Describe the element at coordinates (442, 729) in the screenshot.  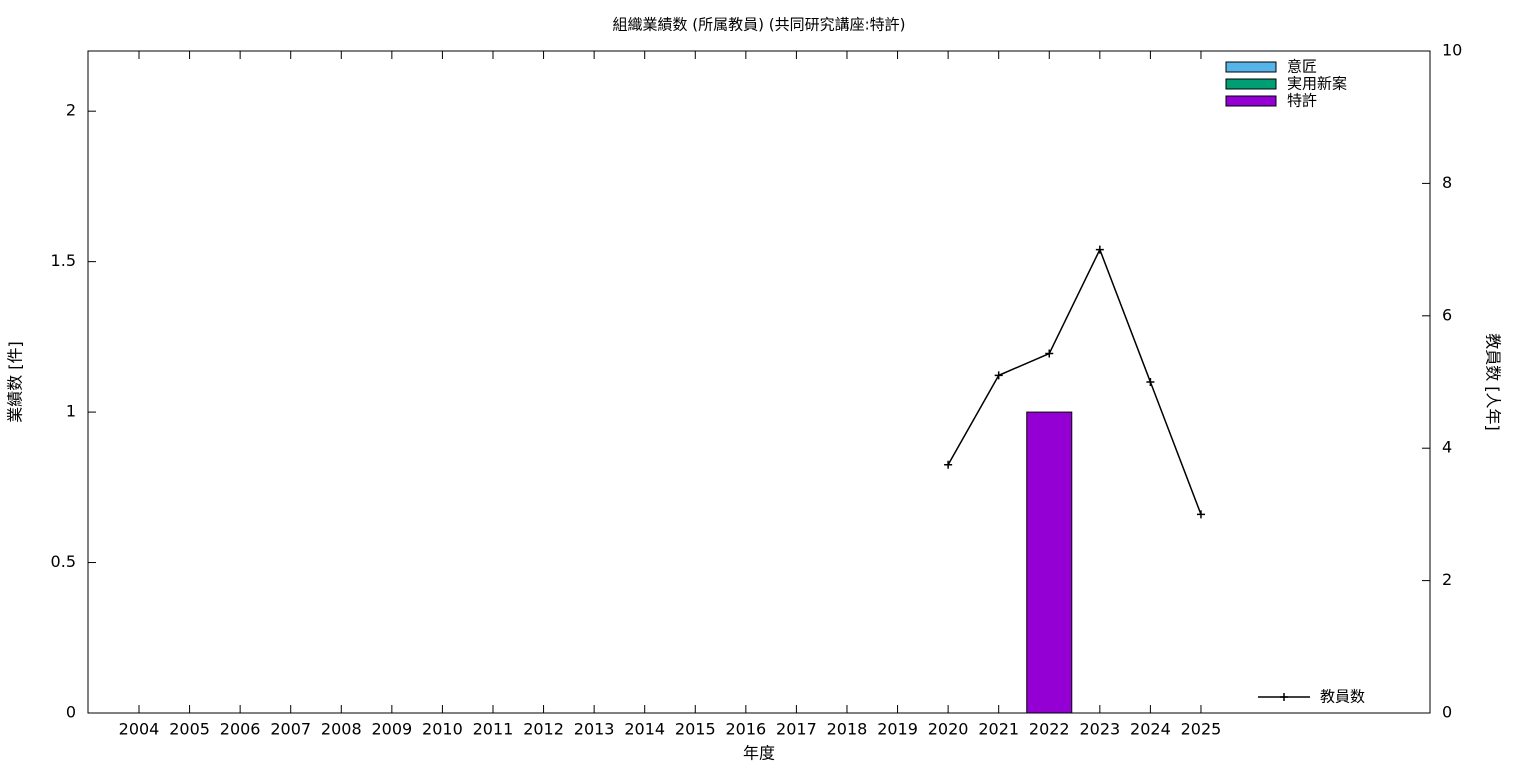
I see `x-tick-label: 2010` at that location.